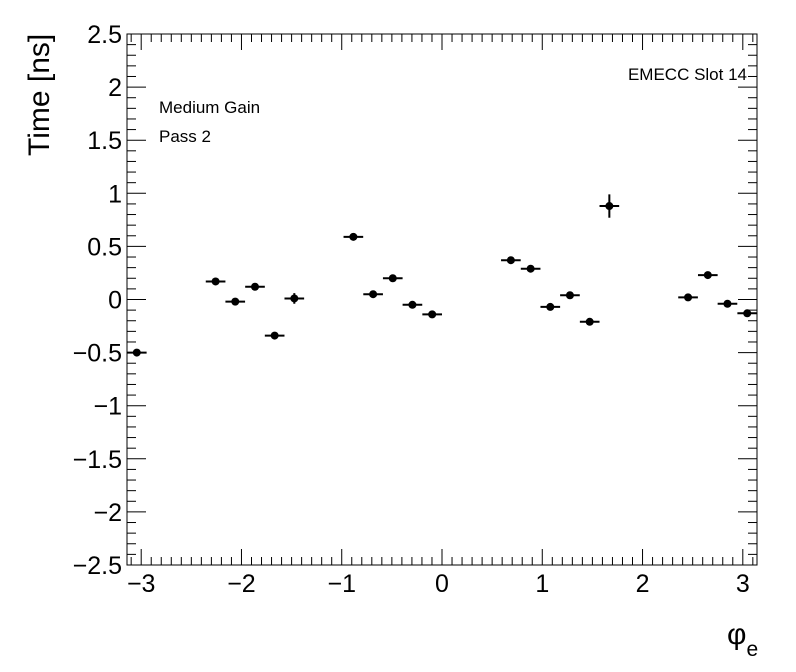 This screenshot has height=672, width=796. What do you see at coordinates (115, 194) in the screenshot?
I see `y-tick-label: 1` at bounding box center [115, 194].